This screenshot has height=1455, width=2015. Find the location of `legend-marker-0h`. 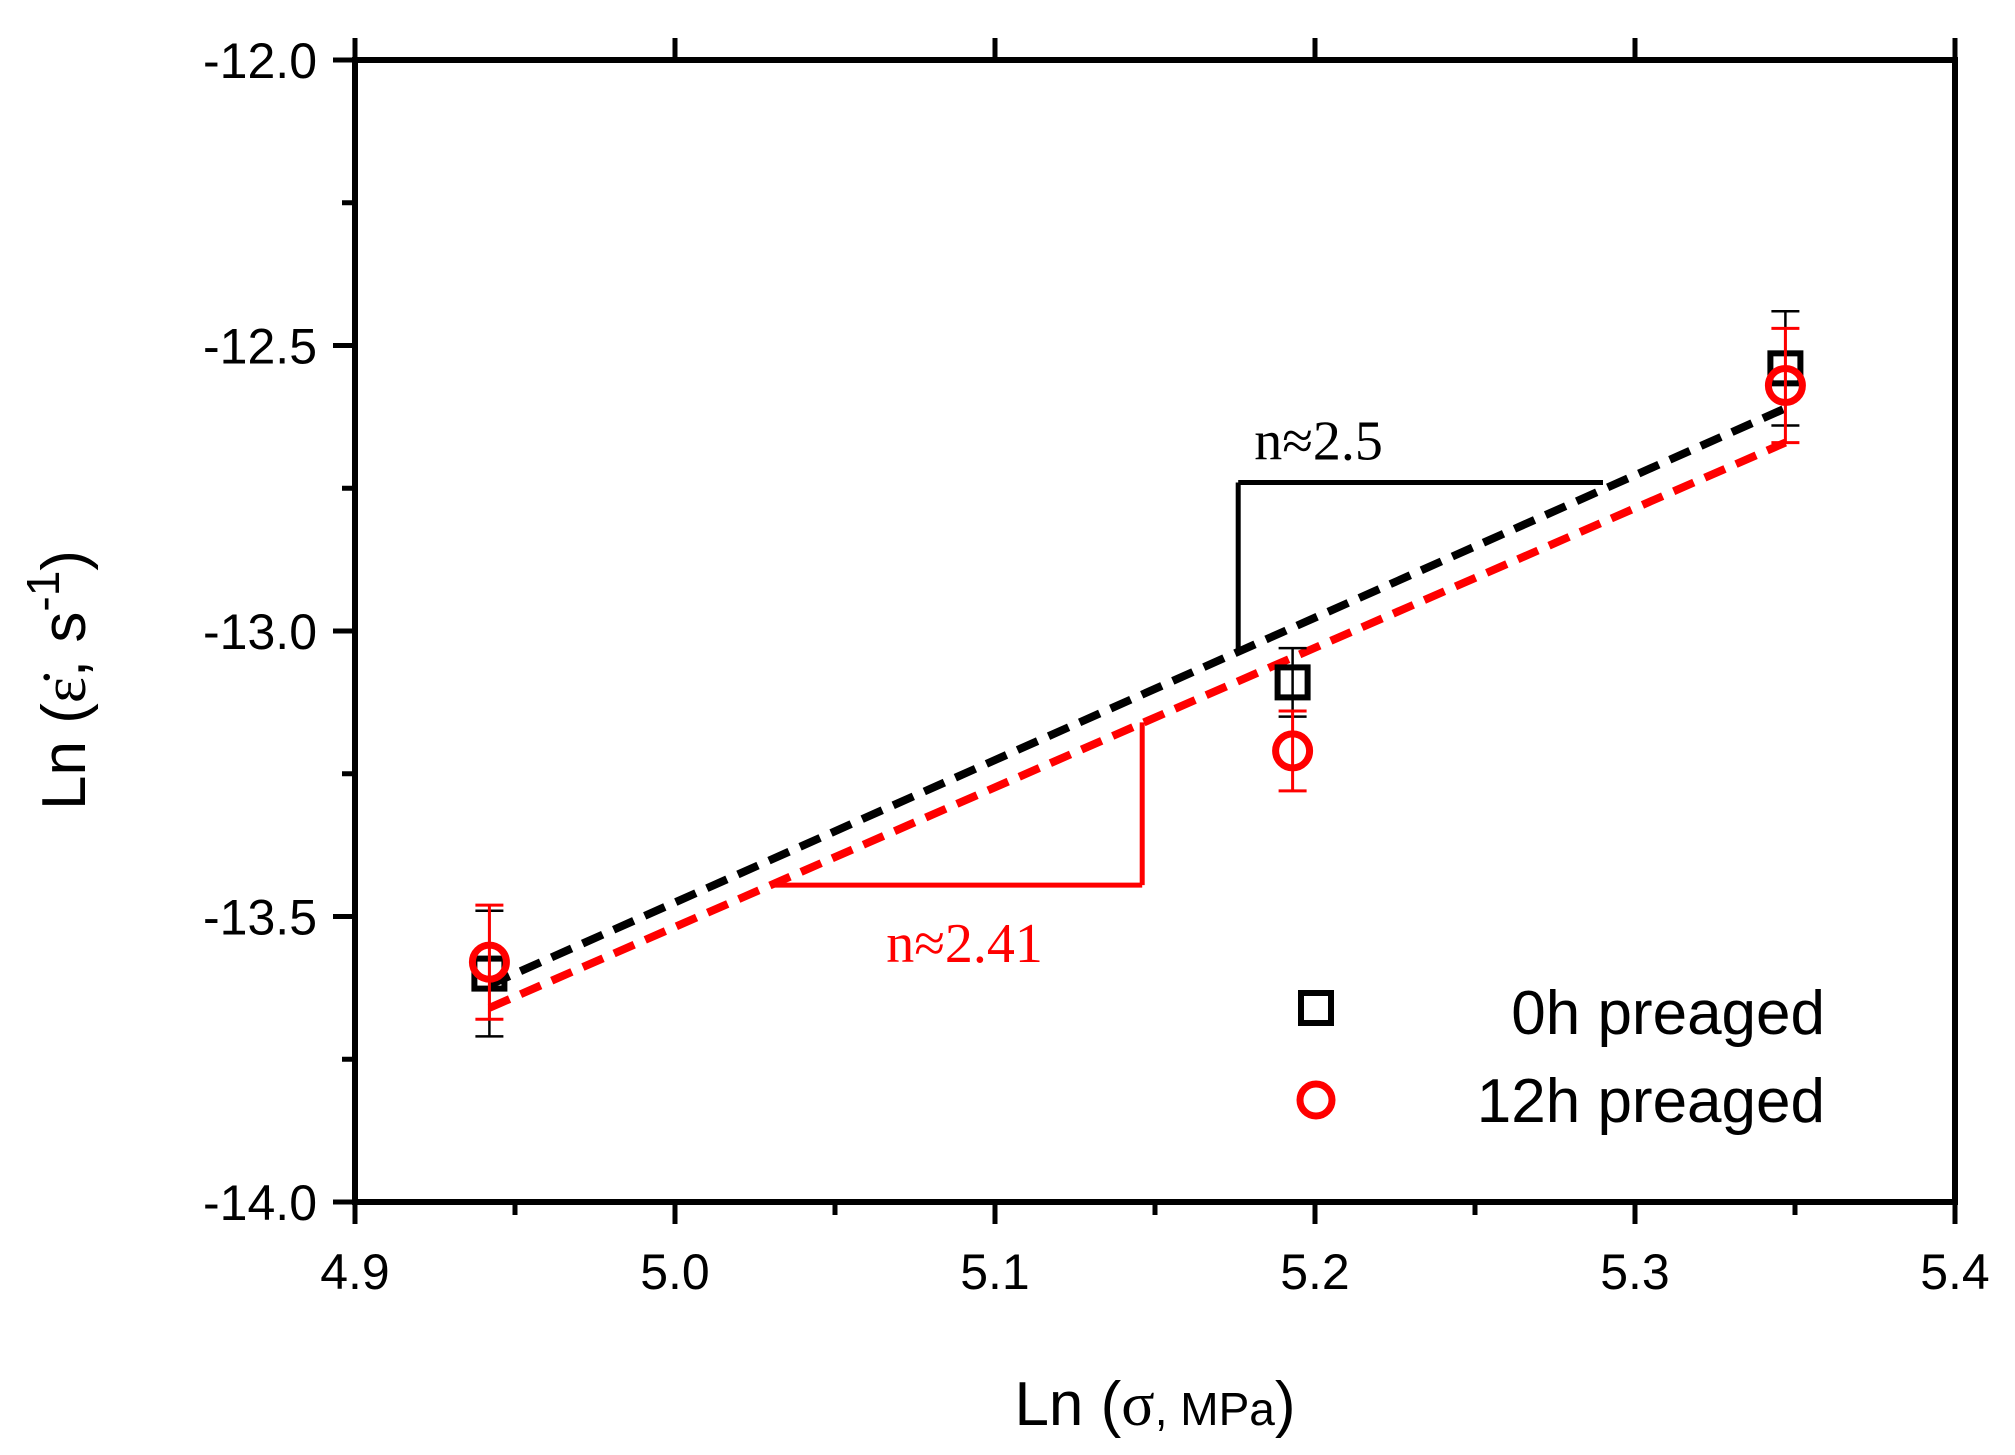

legend-marker-0h is located at coordinates (1316, 1008).